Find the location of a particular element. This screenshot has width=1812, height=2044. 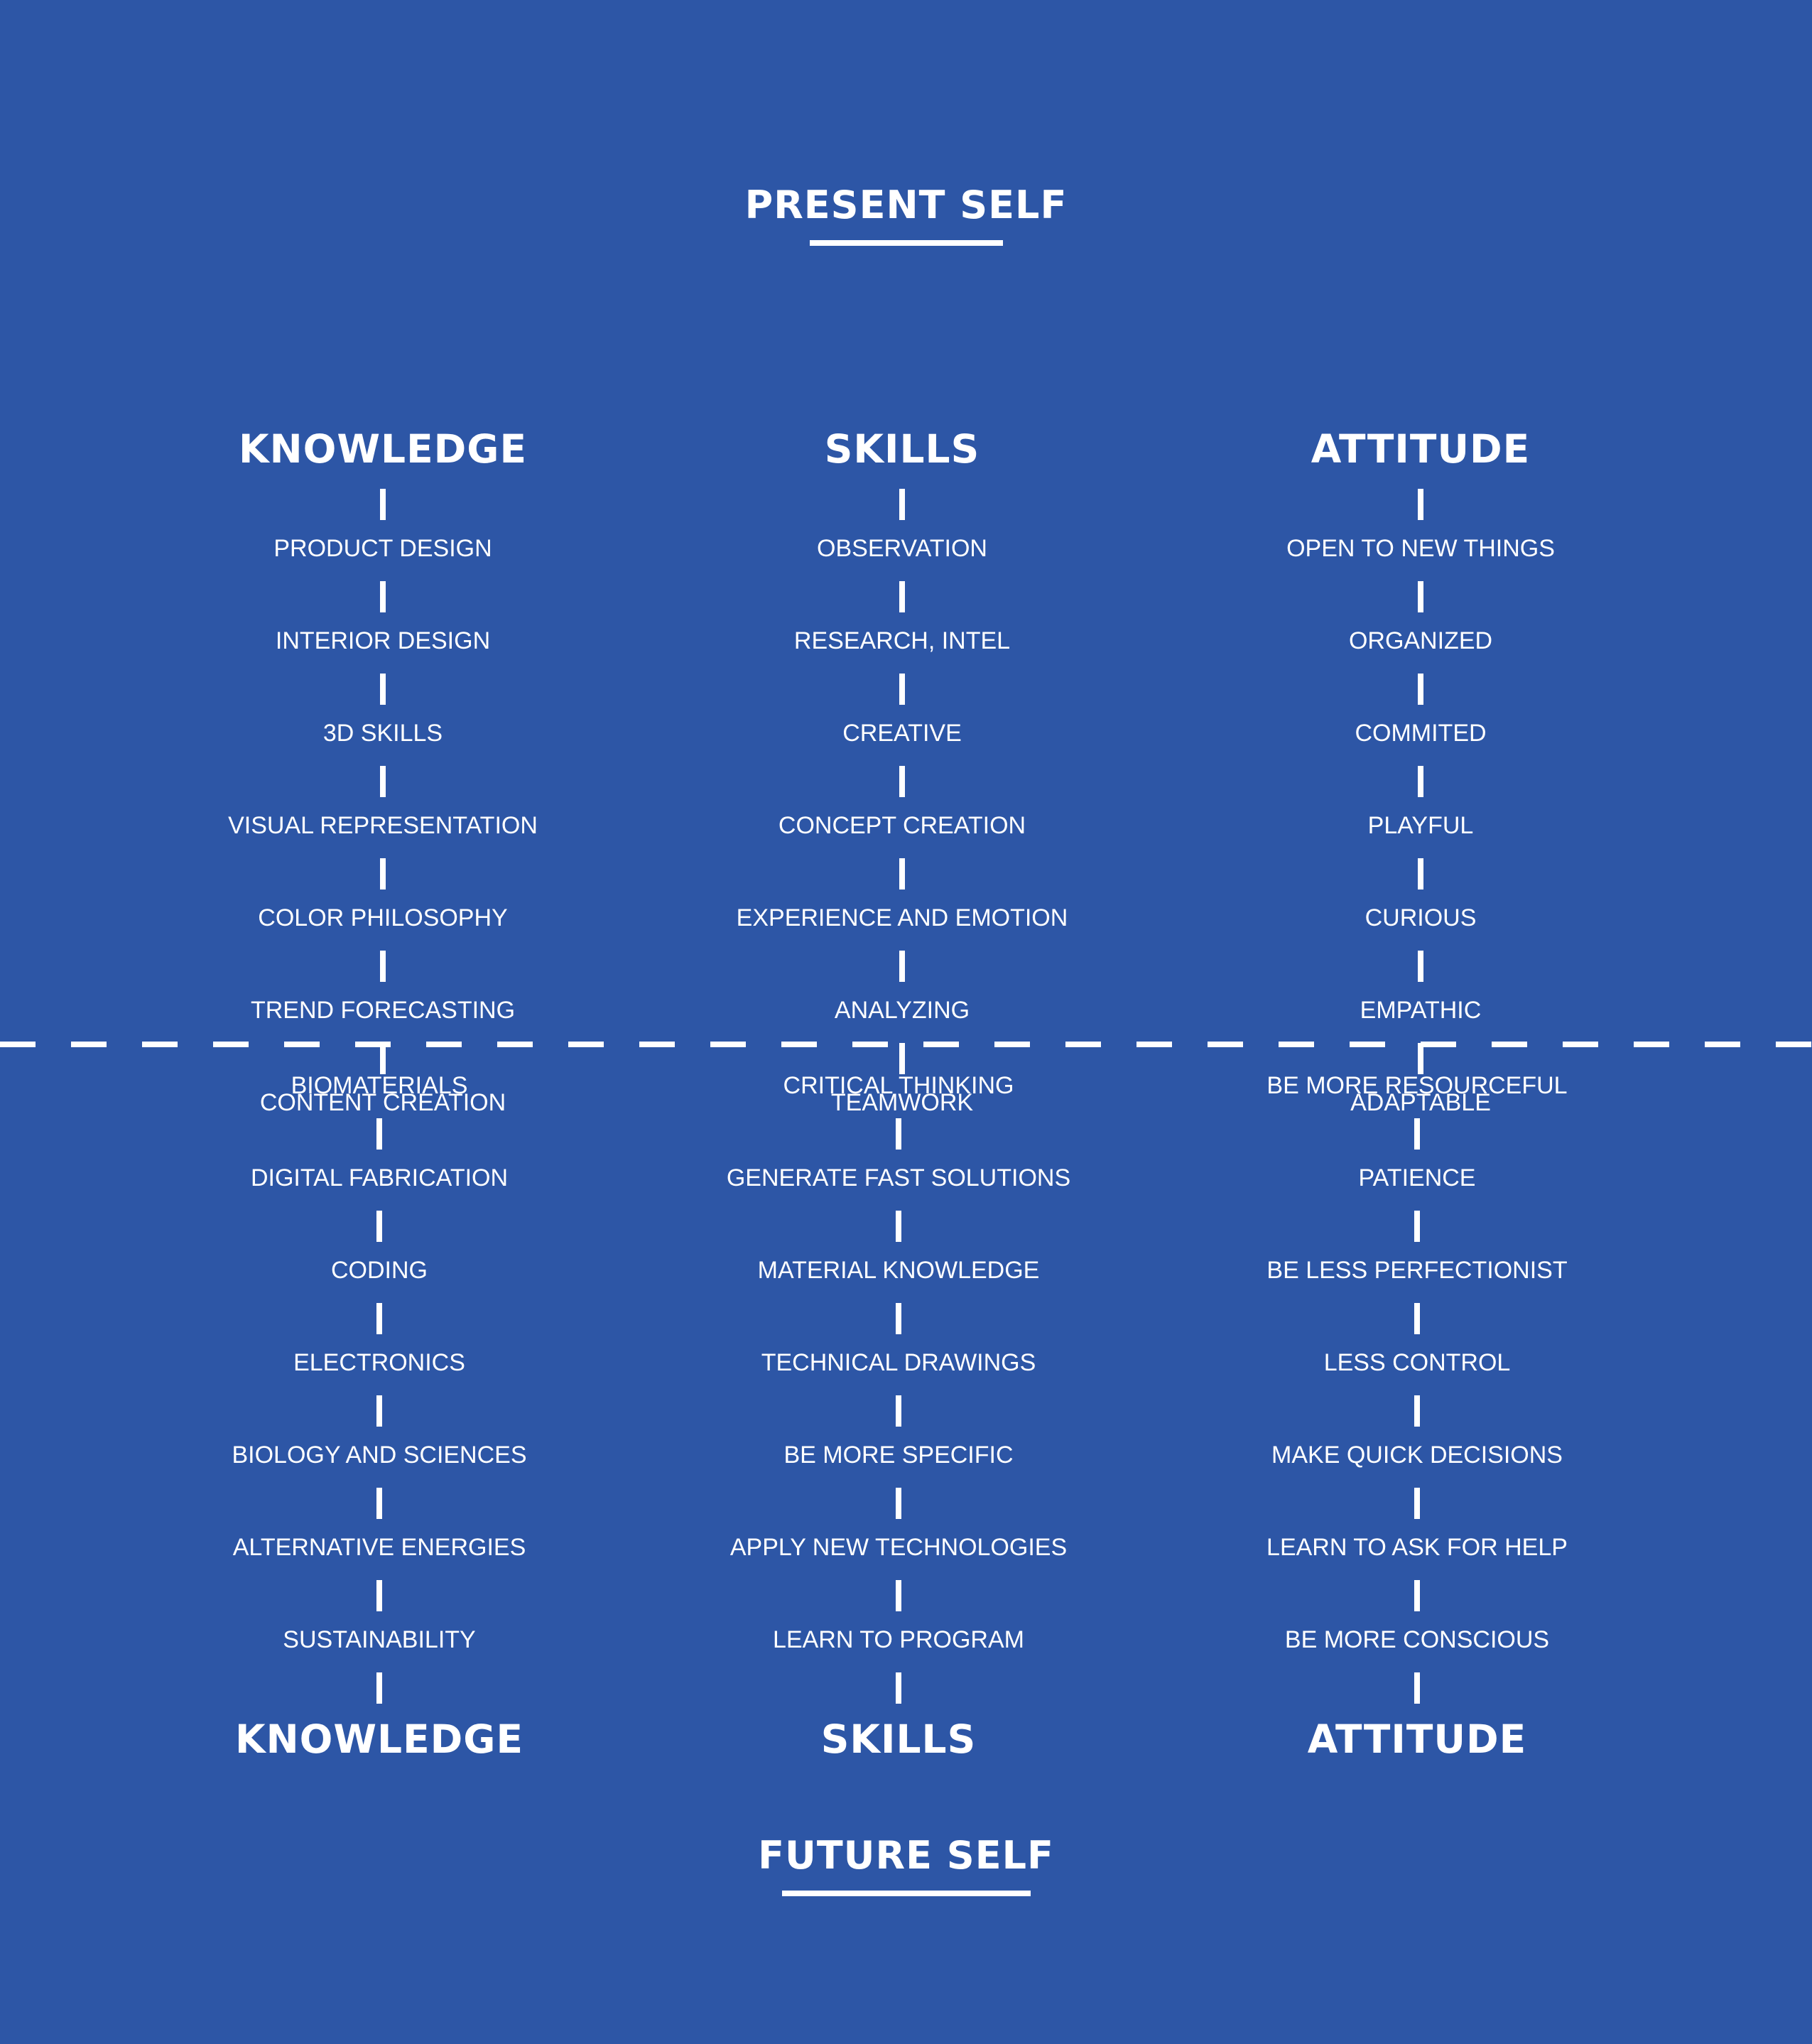

future-knowledge-item: ELECTRONICS is located at coordinates (379, 1362).